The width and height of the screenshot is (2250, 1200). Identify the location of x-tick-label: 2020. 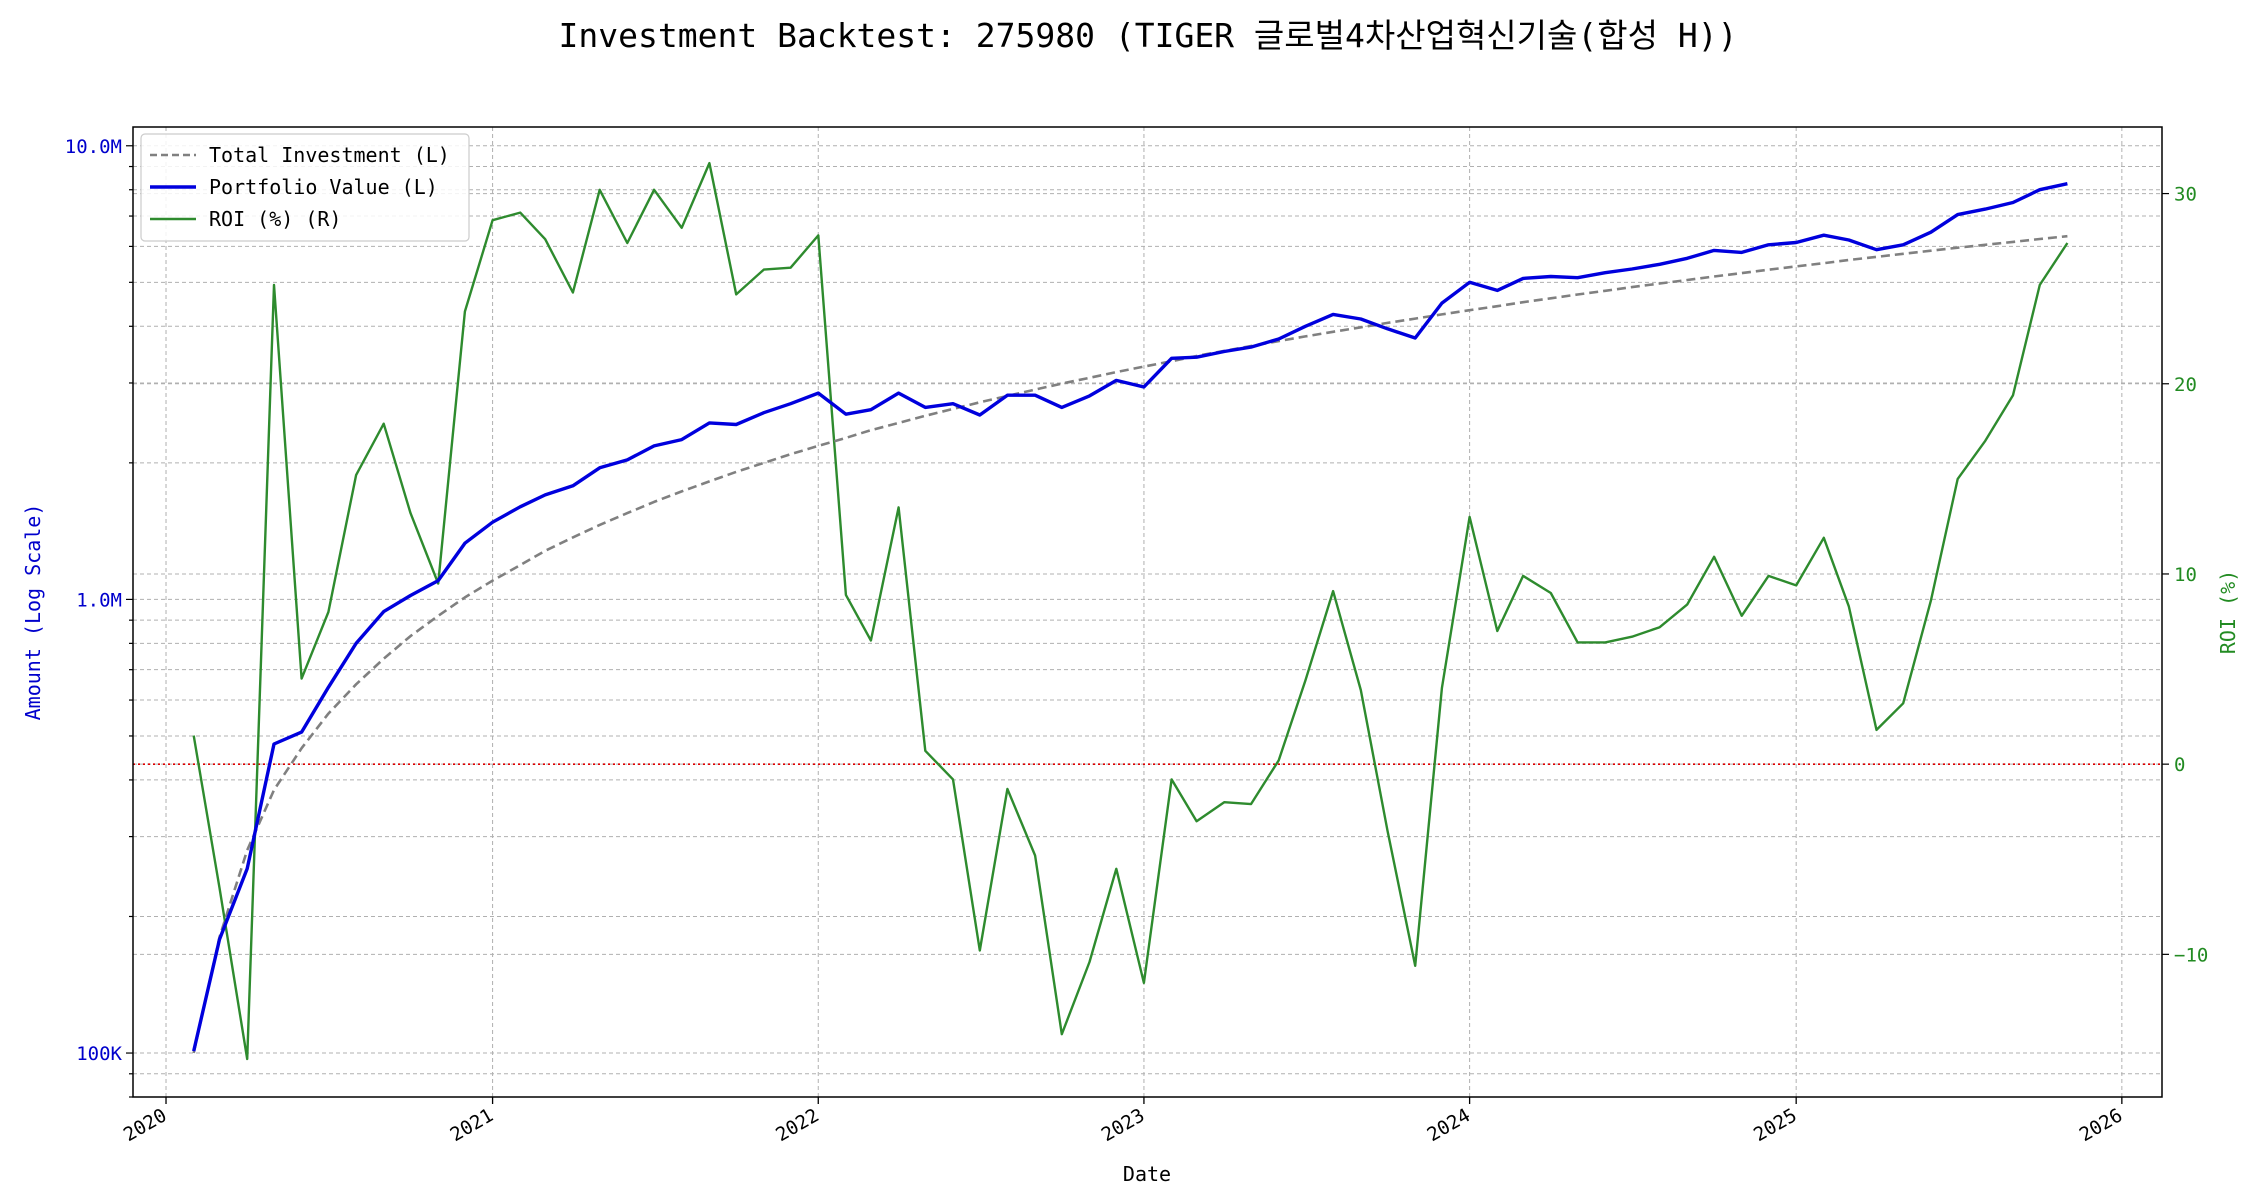
(145, 1125).